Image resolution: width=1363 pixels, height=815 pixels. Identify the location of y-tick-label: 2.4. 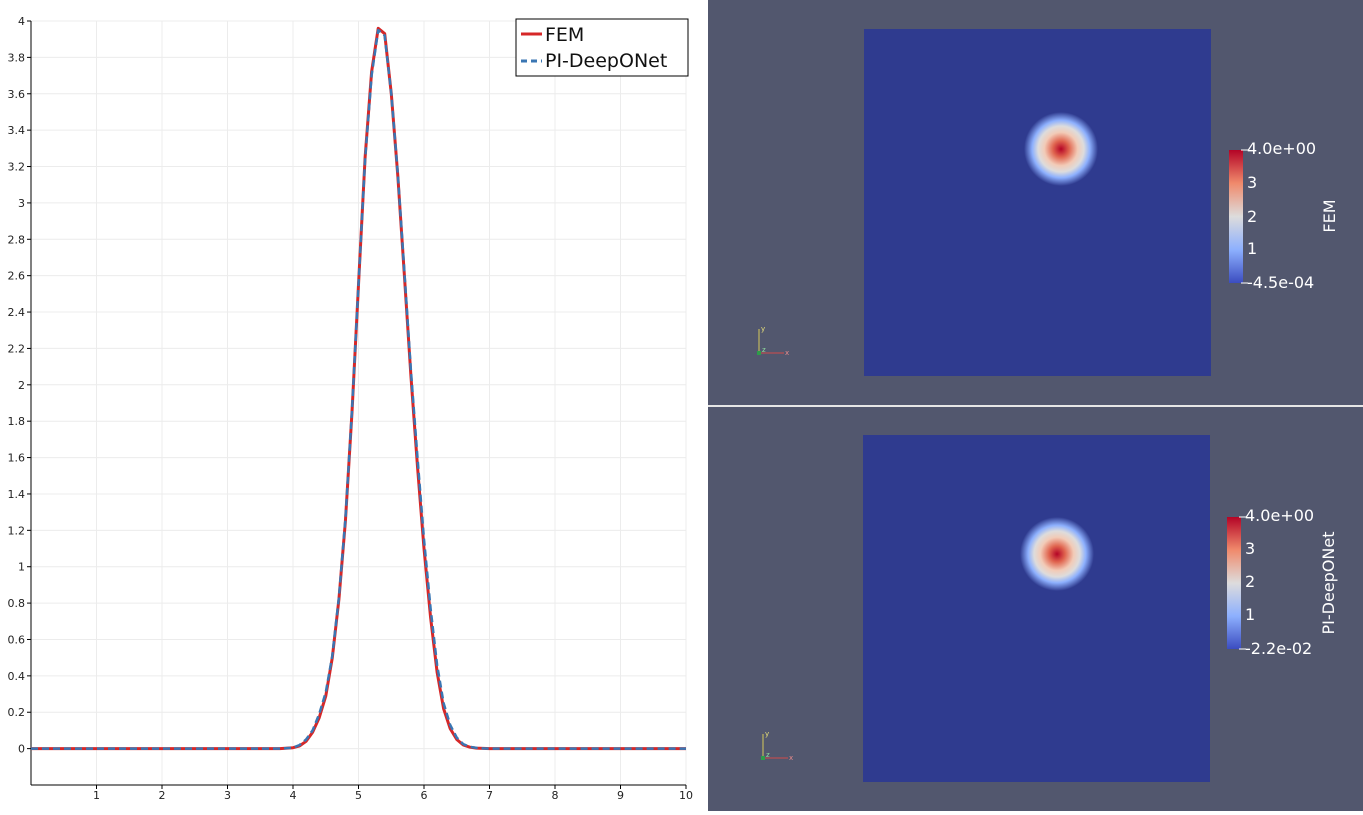
(17, 312).